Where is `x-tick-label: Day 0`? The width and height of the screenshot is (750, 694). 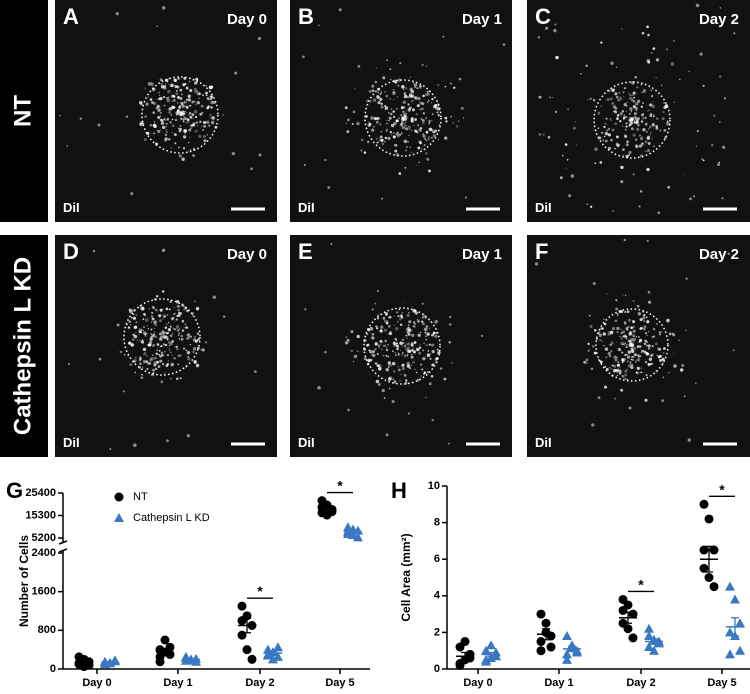
x-tick-label: Day 0 is located at coordinates (96, 683).